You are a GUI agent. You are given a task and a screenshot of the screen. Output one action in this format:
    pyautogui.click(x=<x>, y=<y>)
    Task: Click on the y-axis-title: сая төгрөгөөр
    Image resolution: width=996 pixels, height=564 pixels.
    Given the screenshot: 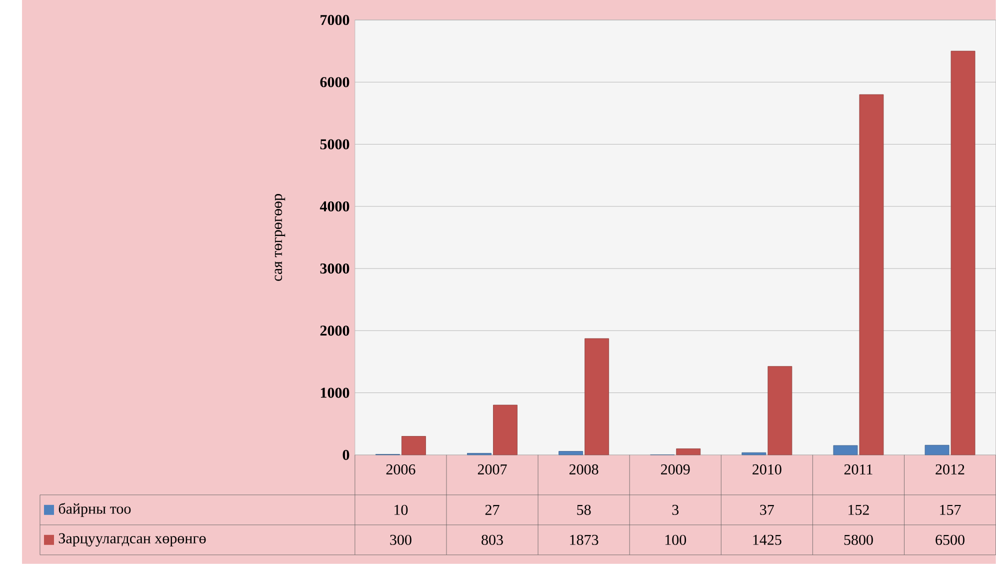 What is the action you would take?
    pyautogui.click(x=280, y=237)
    